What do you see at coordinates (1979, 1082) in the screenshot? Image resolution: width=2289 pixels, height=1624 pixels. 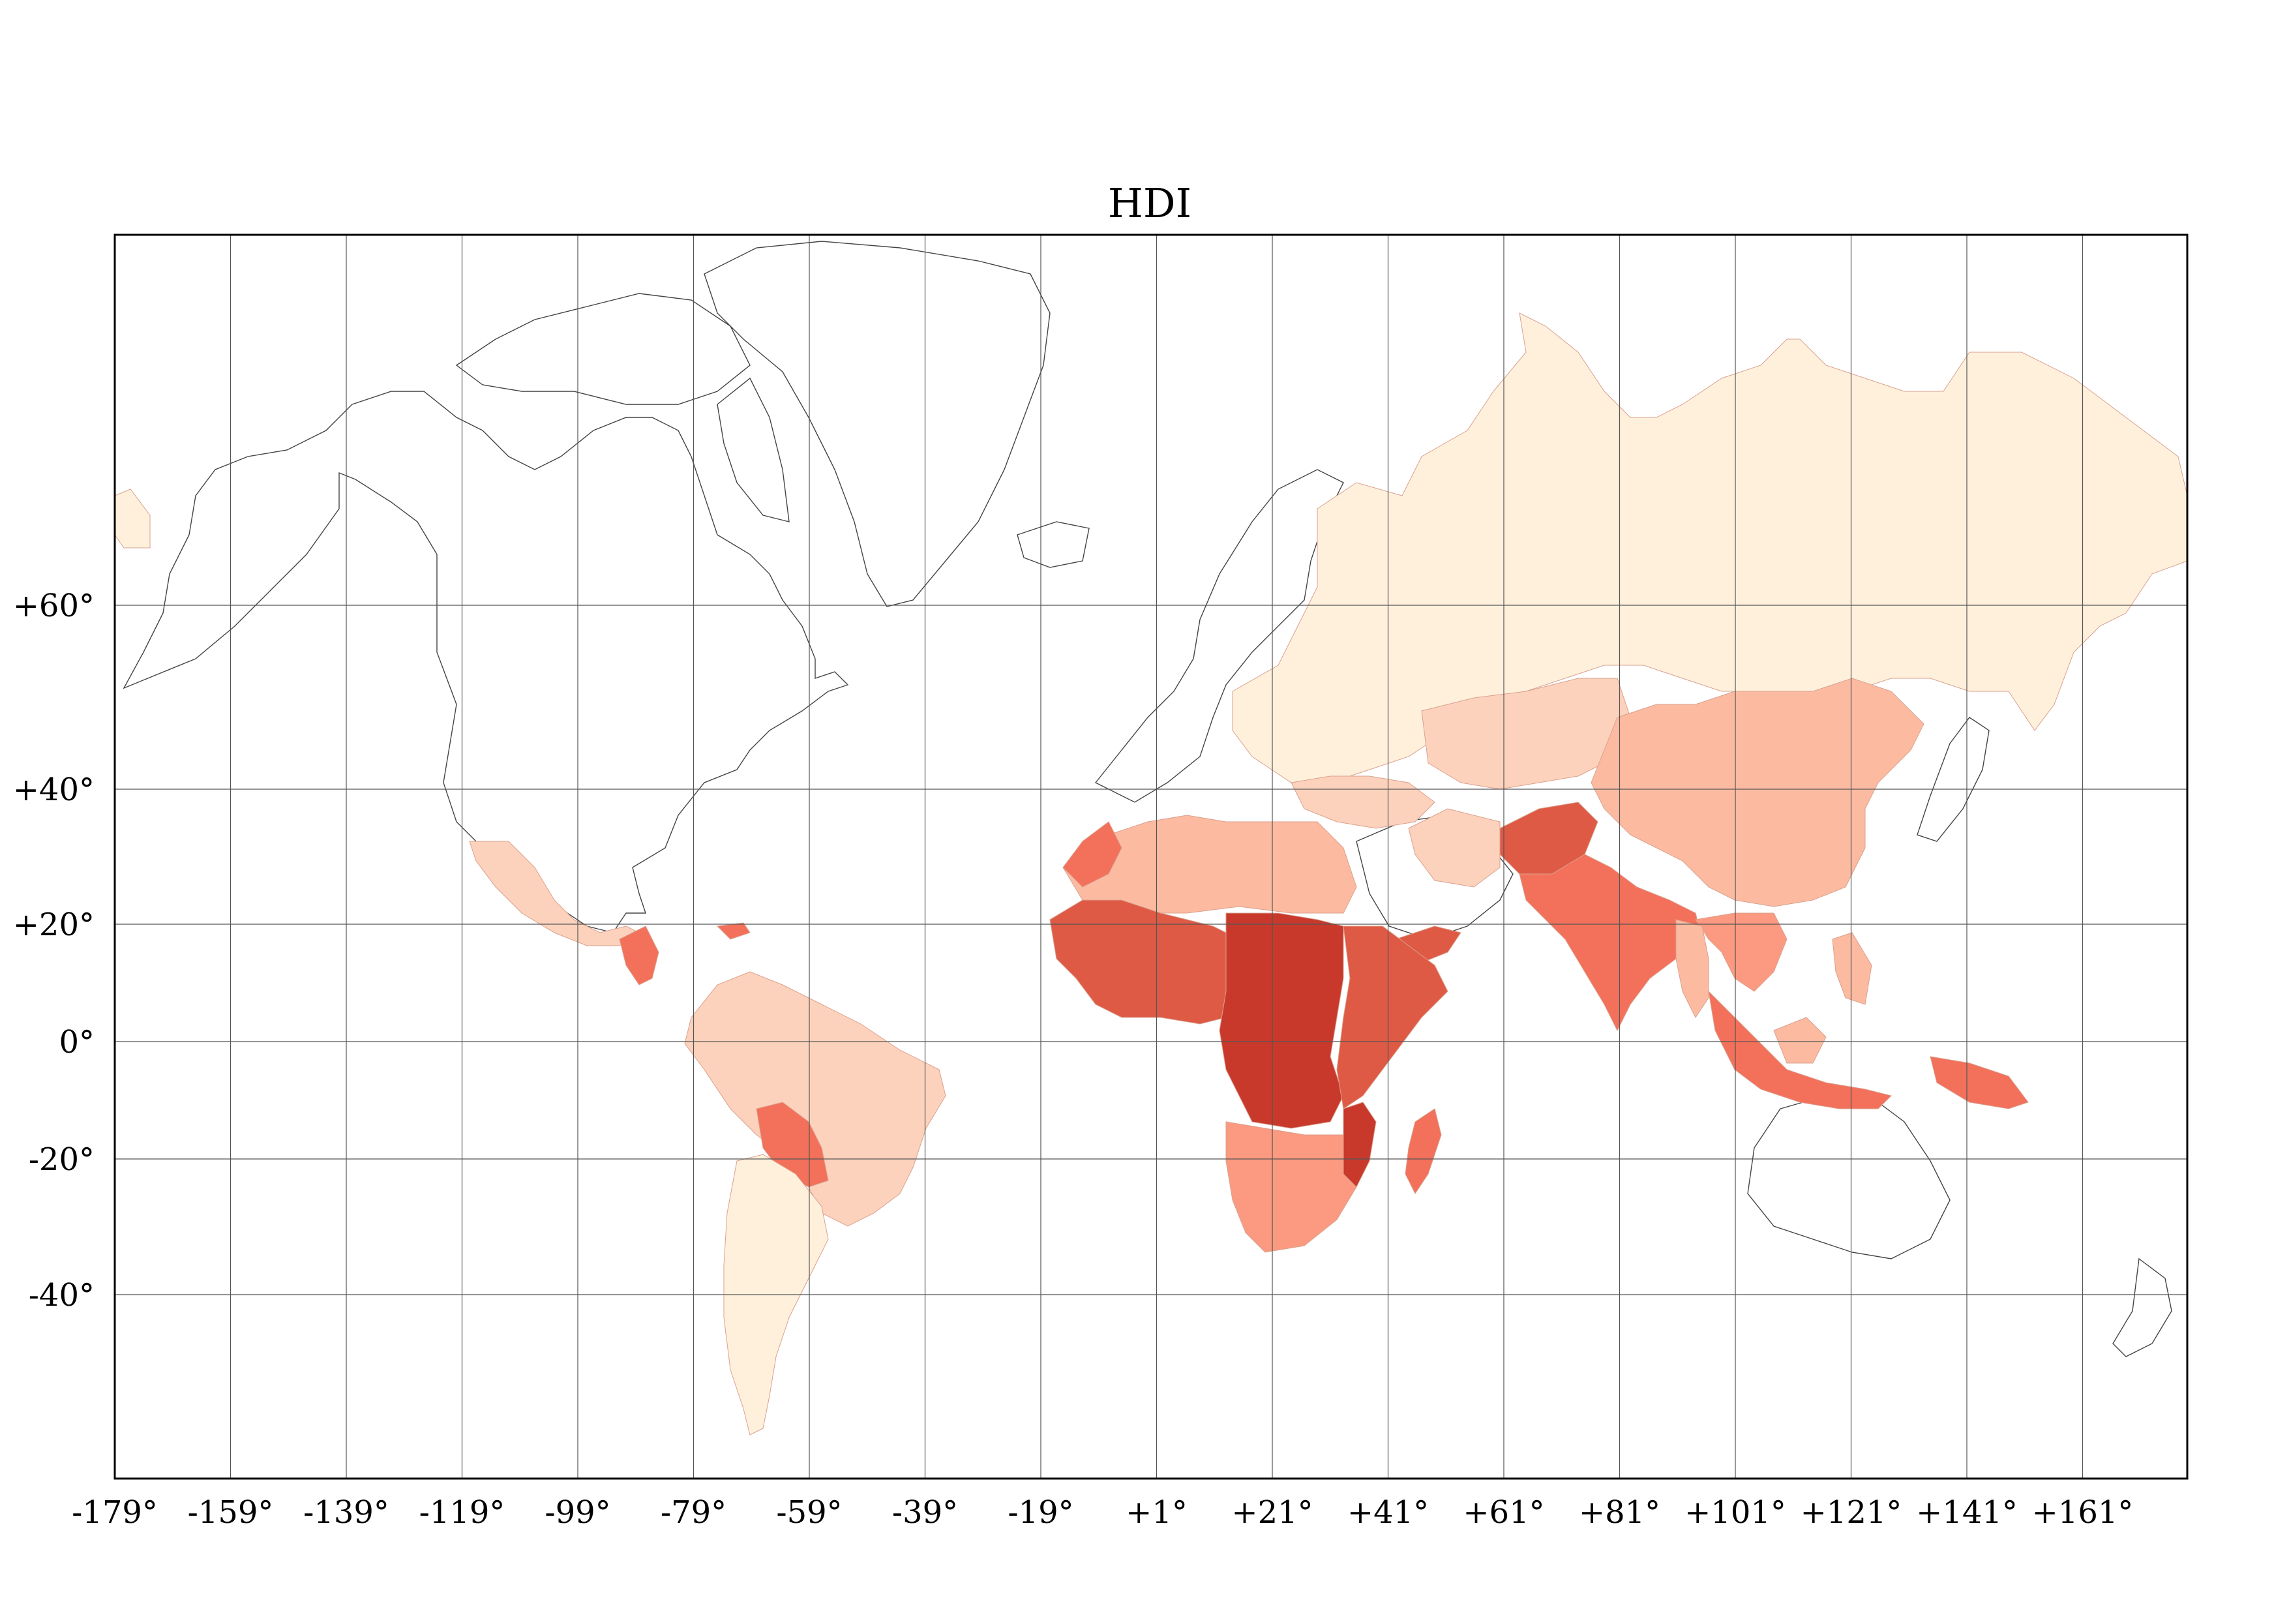 I see `papua` at bounding box center [1979, 1082].